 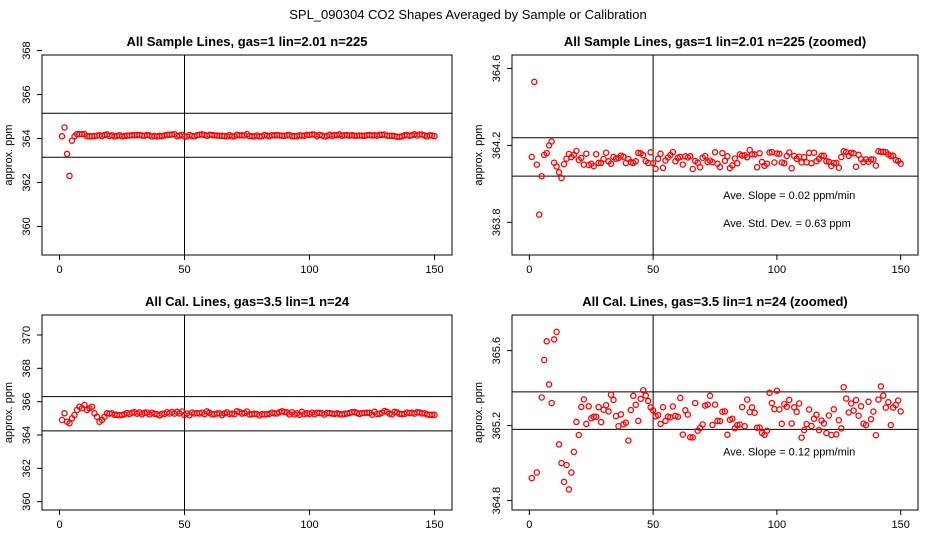 What do you see at coordinates (247, 41) in the screenshot?
I see `panel-title: All Sample Lines, gas=1 lin=2.01 n=225` at bounding box center [247, 41].